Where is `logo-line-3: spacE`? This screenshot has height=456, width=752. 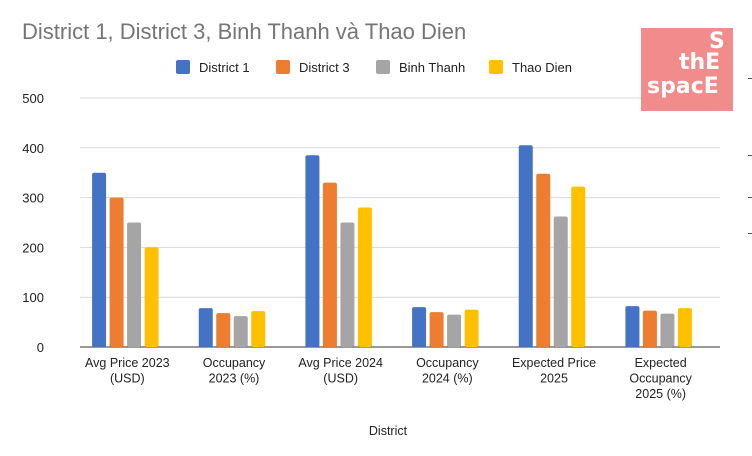 logo-line-3: spacE is located at coordinates (683, 86).